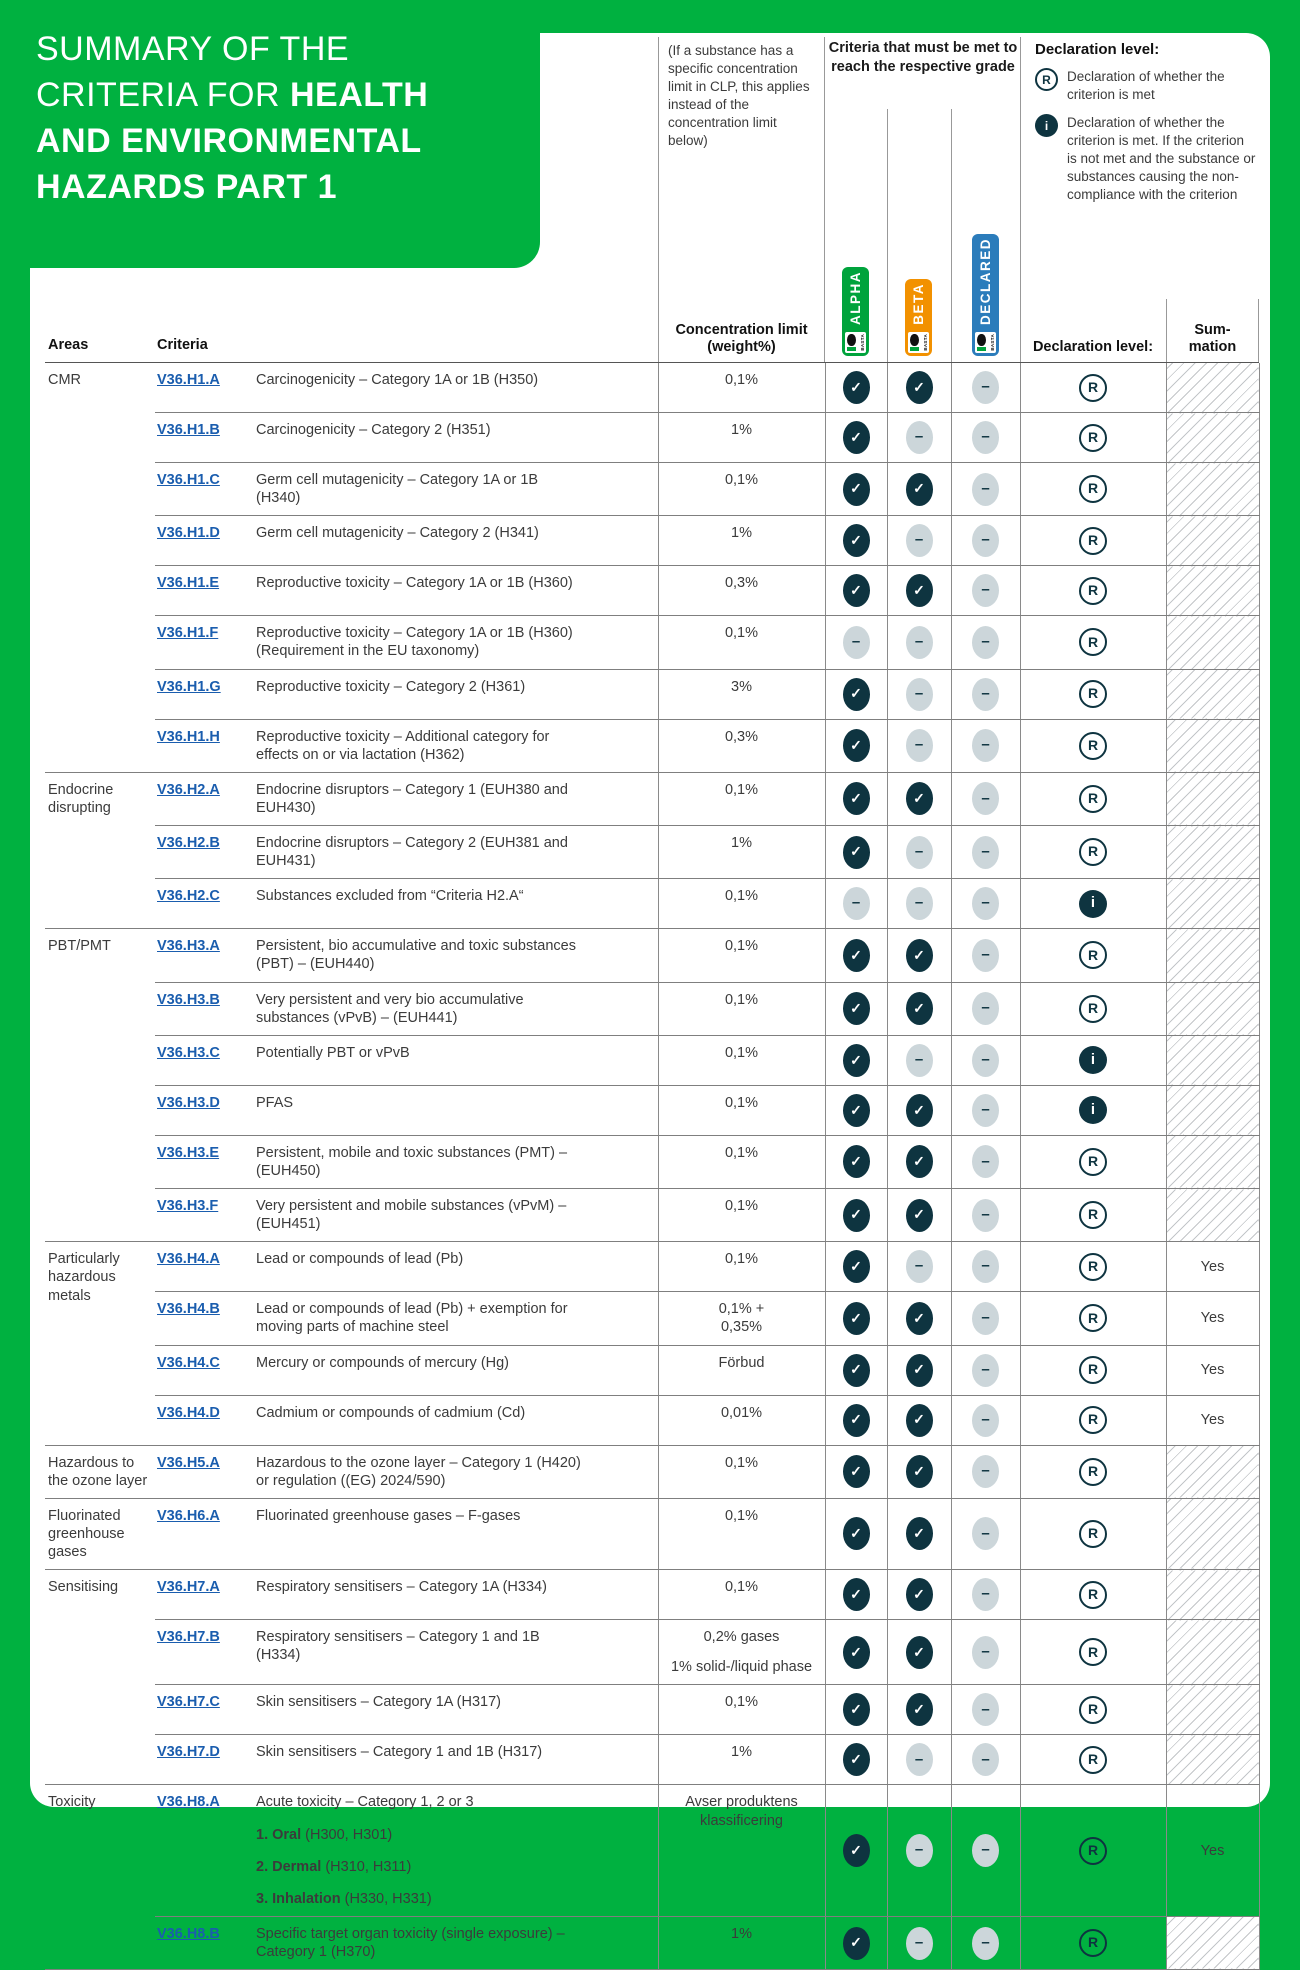  I want to click on criteria-link: V36.H7.A, so click(188, 1587).